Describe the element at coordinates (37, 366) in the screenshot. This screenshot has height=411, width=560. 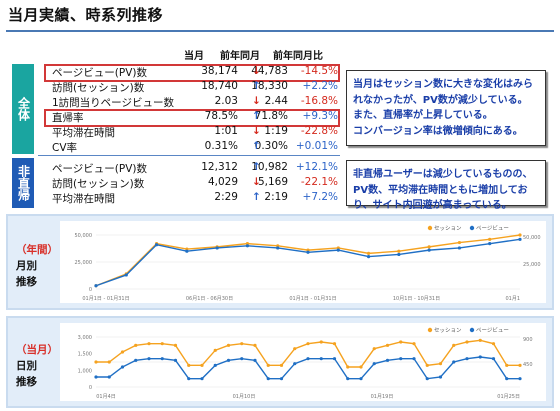
I see `daily-chart-label: （当月） 日別 推移` at that location.